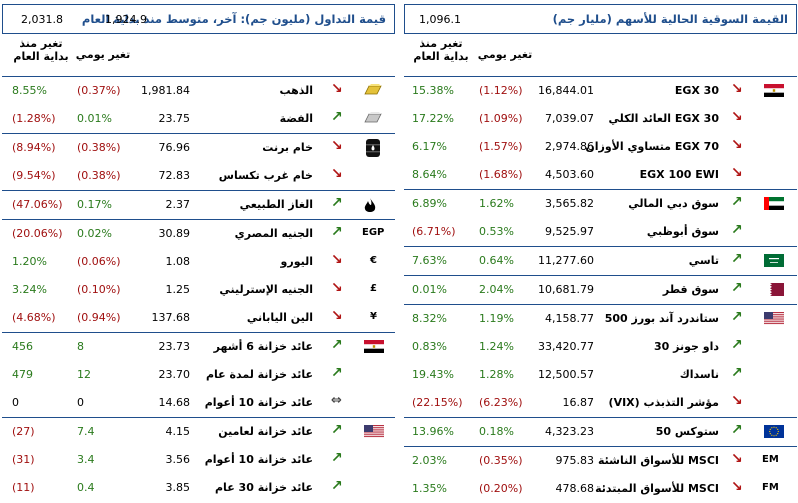 This screenshot has width=798, height=503. I want to click on ytd-change-value: (4.68%), so click(34, 317).